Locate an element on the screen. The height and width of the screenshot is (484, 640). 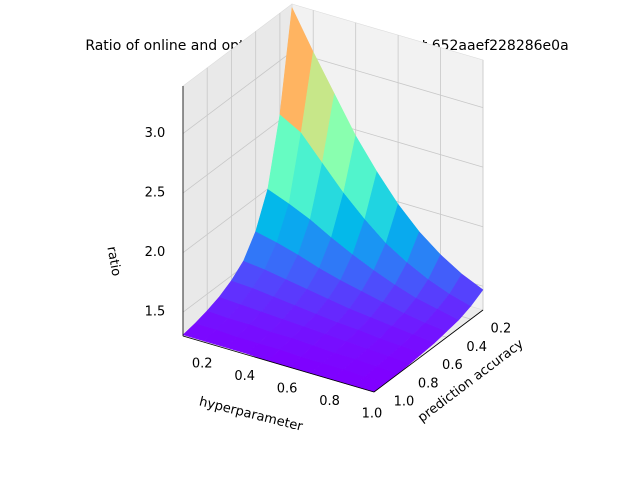
z-axis-label: ratio is located at coordinates (113, 261).